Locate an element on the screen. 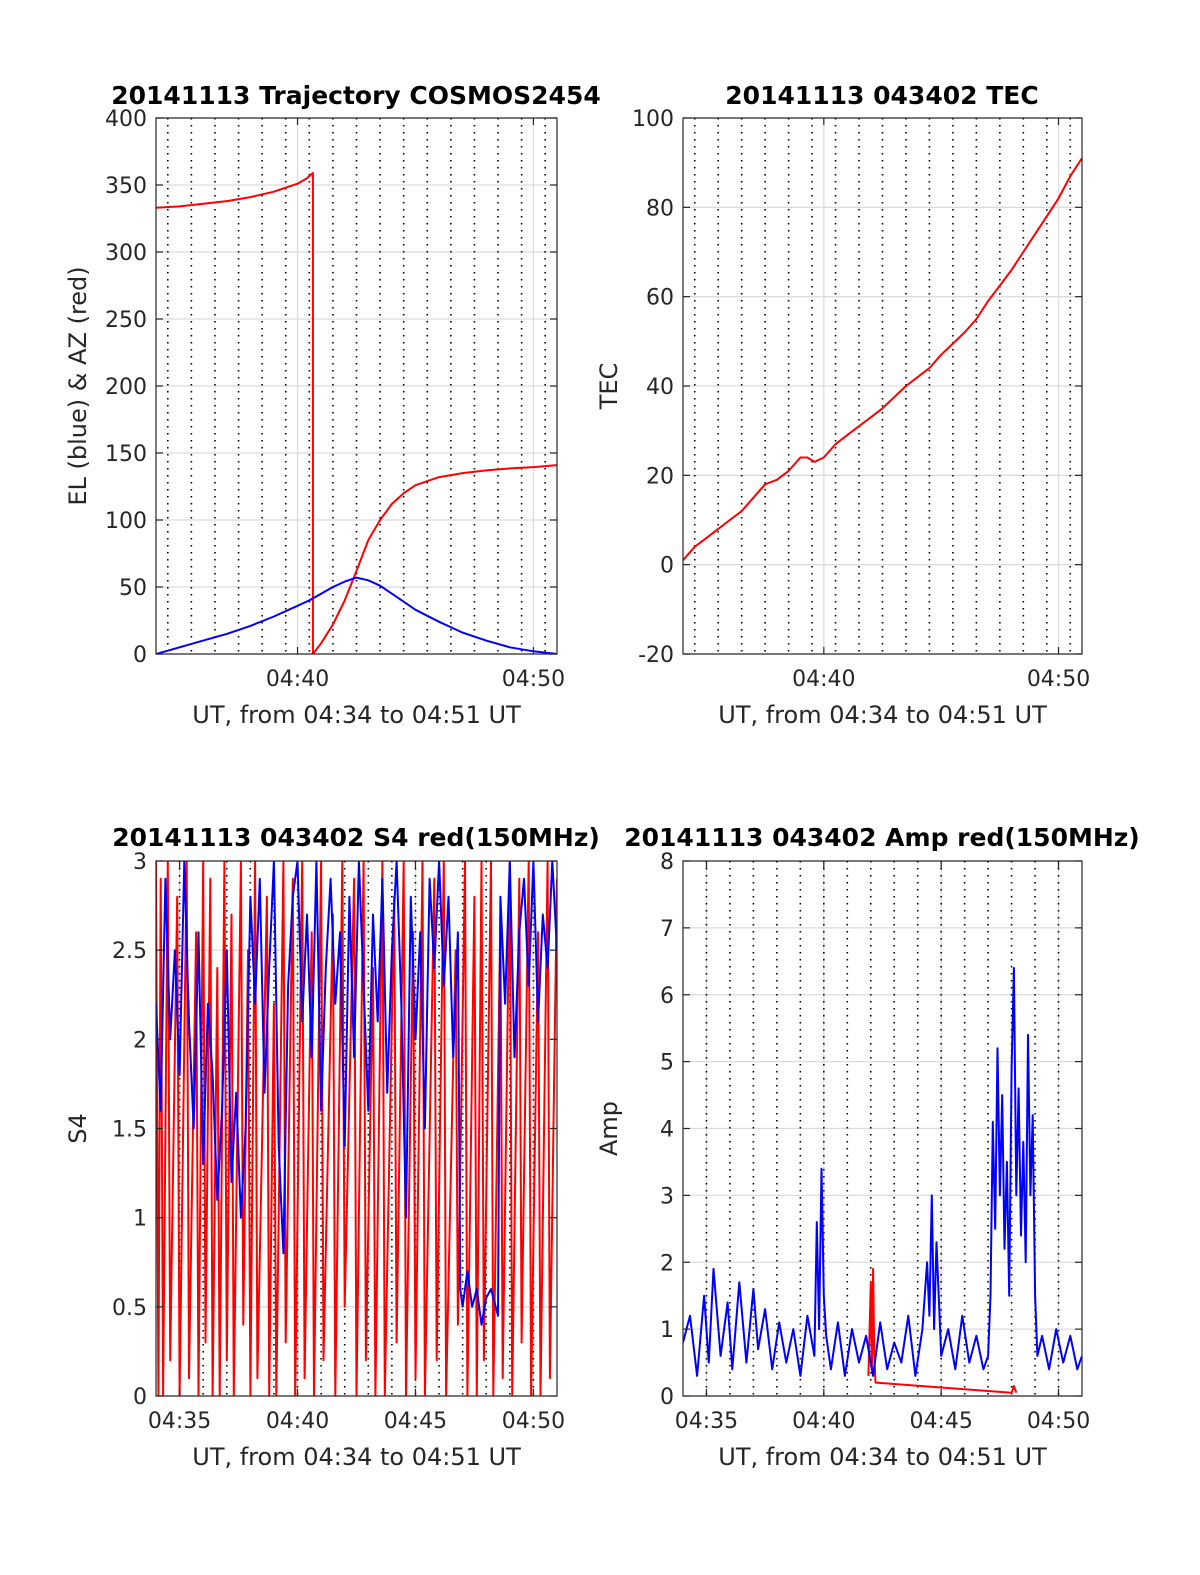  y-axis-label: EL (blue) & AZ (red) is located at coordinates (78, 385).